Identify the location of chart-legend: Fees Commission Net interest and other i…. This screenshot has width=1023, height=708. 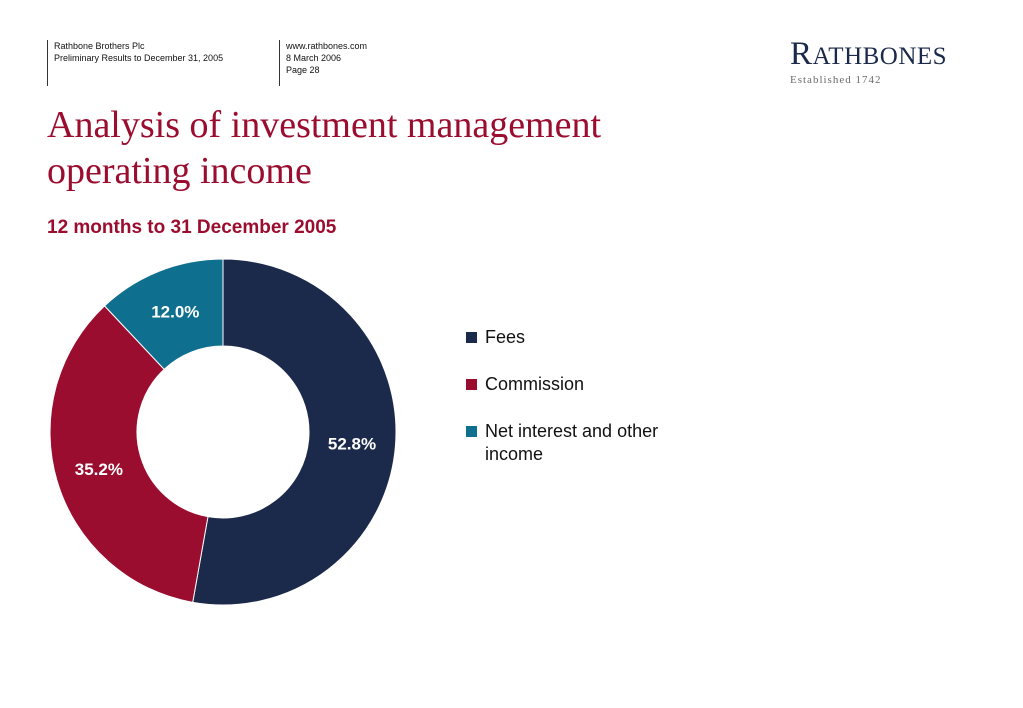
(586, 408).